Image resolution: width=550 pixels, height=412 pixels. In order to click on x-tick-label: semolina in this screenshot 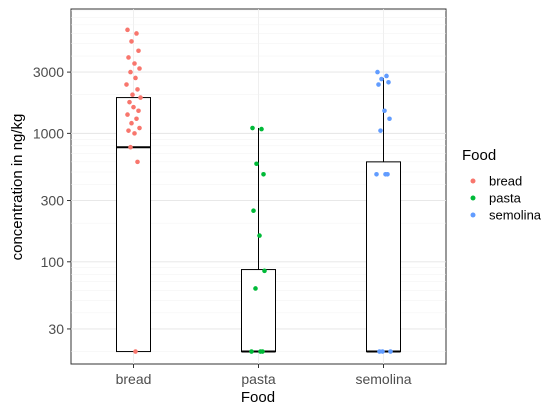, I will do `click(383, 379)`.